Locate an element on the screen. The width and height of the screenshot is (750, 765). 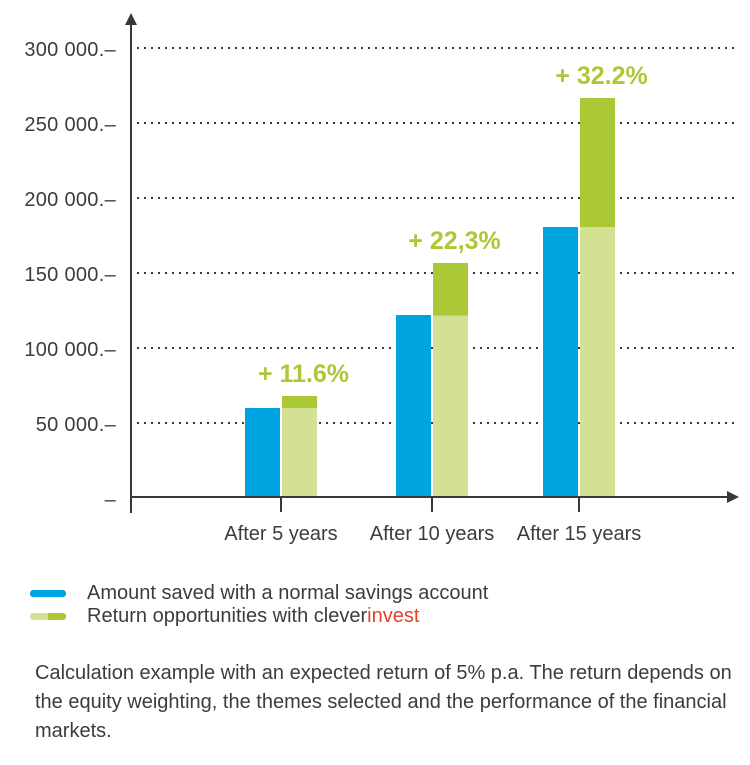
y-axis-label-150000: 150 000.– is located at coordinates (70, 275).